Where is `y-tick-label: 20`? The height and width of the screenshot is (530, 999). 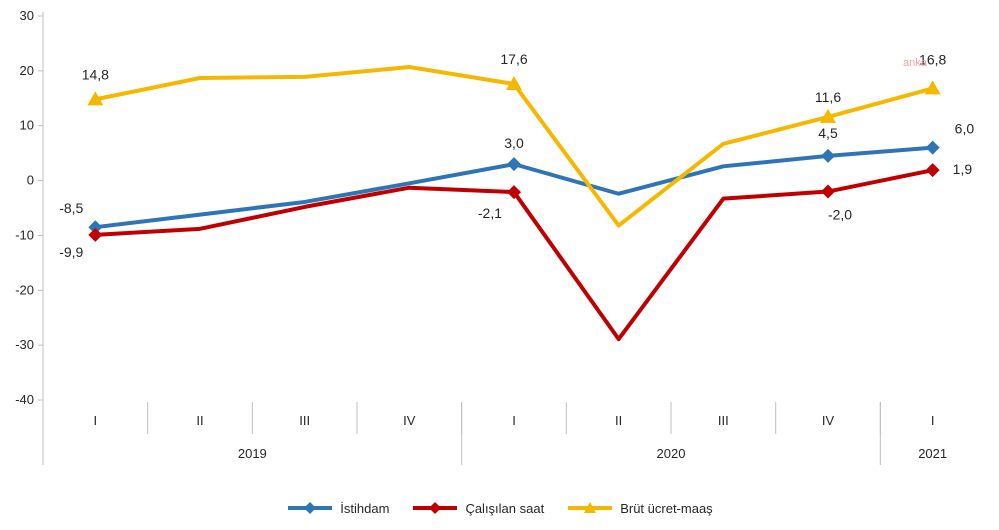 y-tick-label: 20 is located at coordinates (27, 70).